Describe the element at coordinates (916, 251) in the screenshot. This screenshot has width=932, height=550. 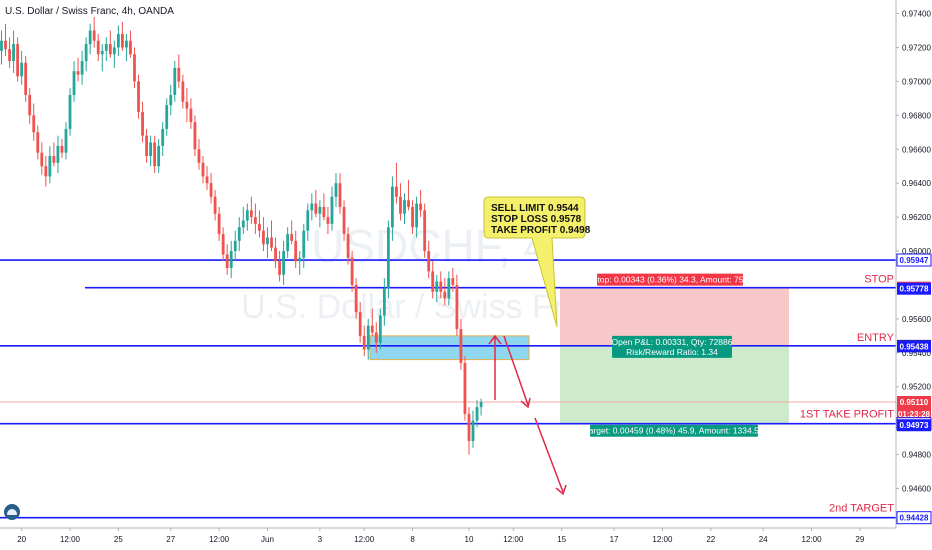
I see `y-tick-label: 0.96000` at that location.